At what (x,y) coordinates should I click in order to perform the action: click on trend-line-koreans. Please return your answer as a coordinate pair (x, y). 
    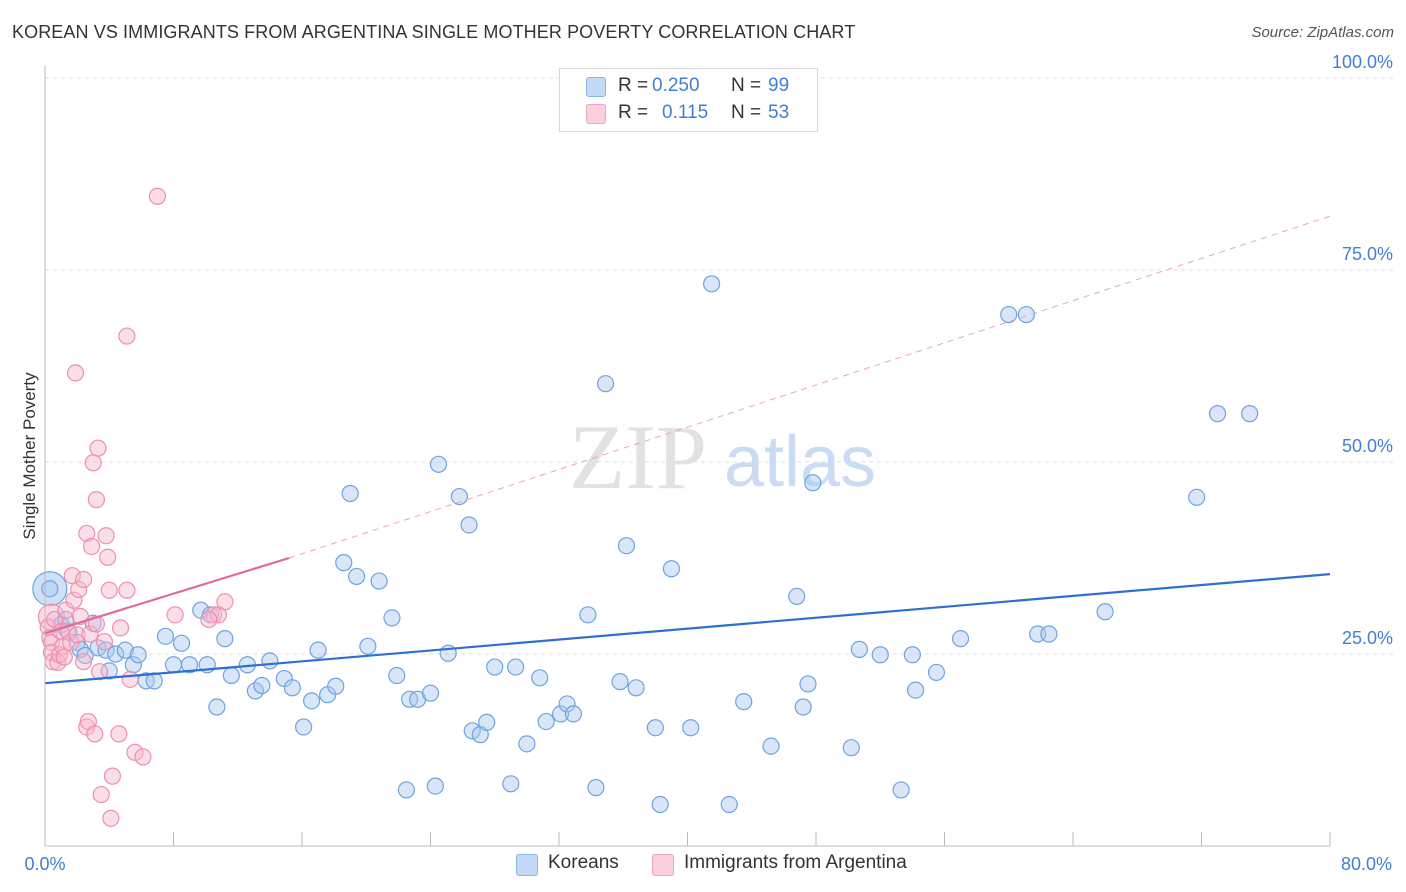
    Looking at the image, I should click on (687, 629).